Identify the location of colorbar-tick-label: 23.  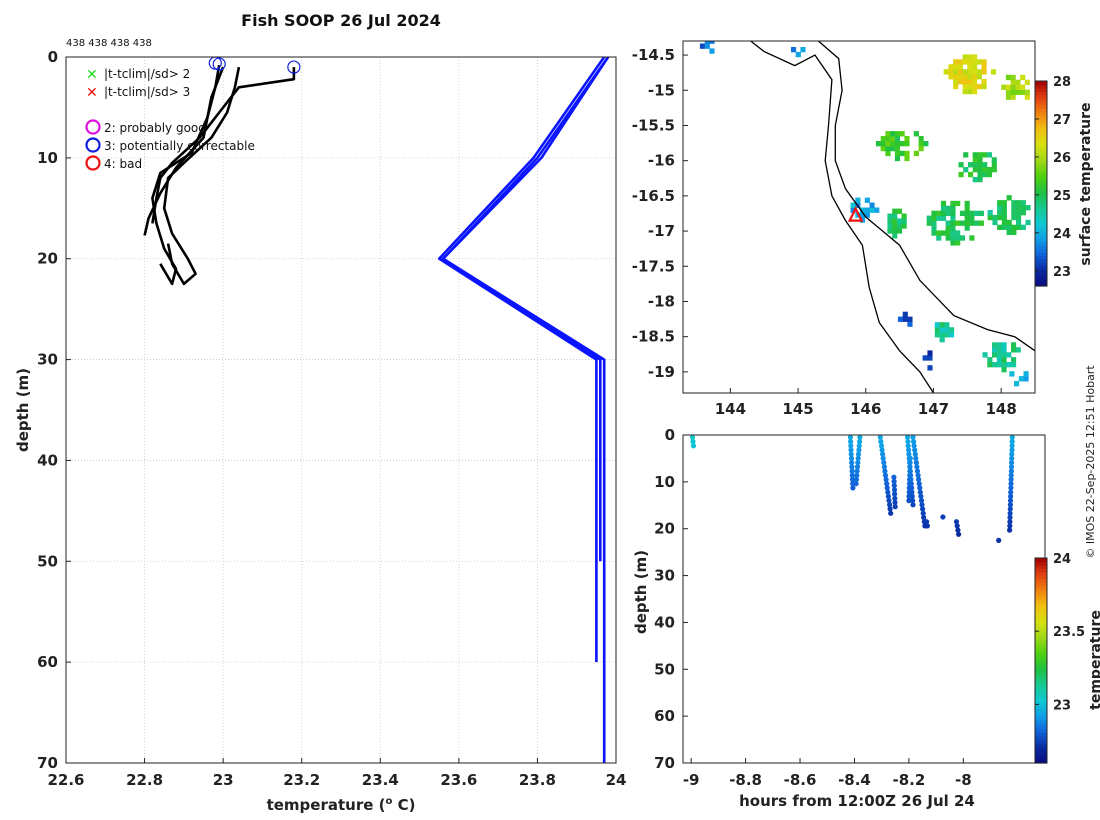
(1062, 705).